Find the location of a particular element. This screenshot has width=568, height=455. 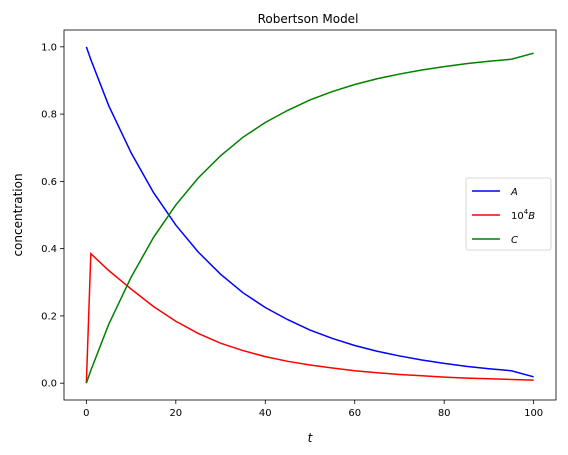

x-tick-label: 60 is located at coordinates (354, 413).